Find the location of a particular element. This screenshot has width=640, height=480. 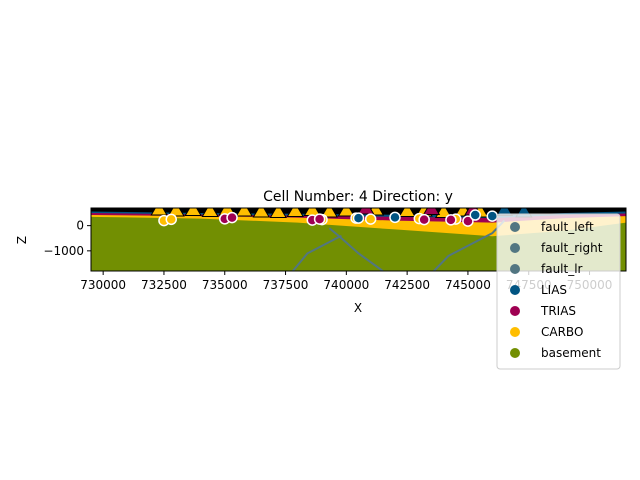

x-tick-label: 730000 is located at coordinates (103, 285).